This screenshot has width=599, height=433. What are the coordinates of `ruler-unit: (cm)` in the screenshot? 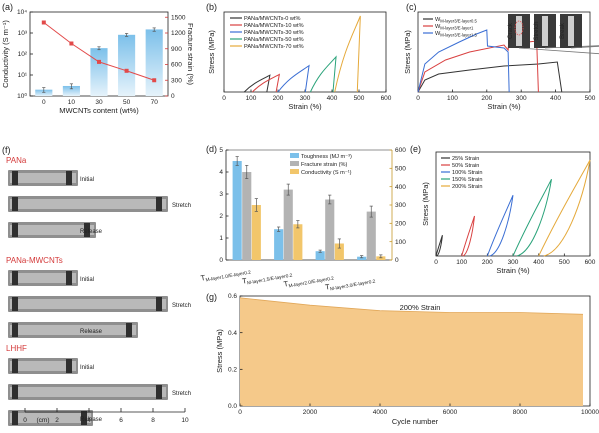 It's located at (43, 420).